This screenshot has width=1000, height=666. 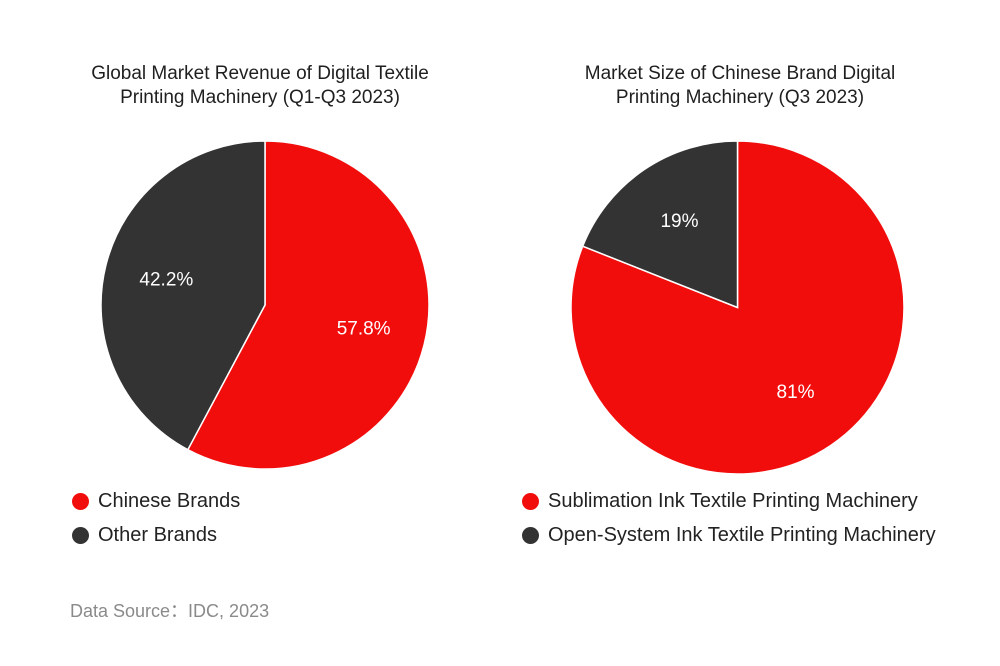 I want to click on slice-percent-label: 57.8%, so click(x=364, y=329).